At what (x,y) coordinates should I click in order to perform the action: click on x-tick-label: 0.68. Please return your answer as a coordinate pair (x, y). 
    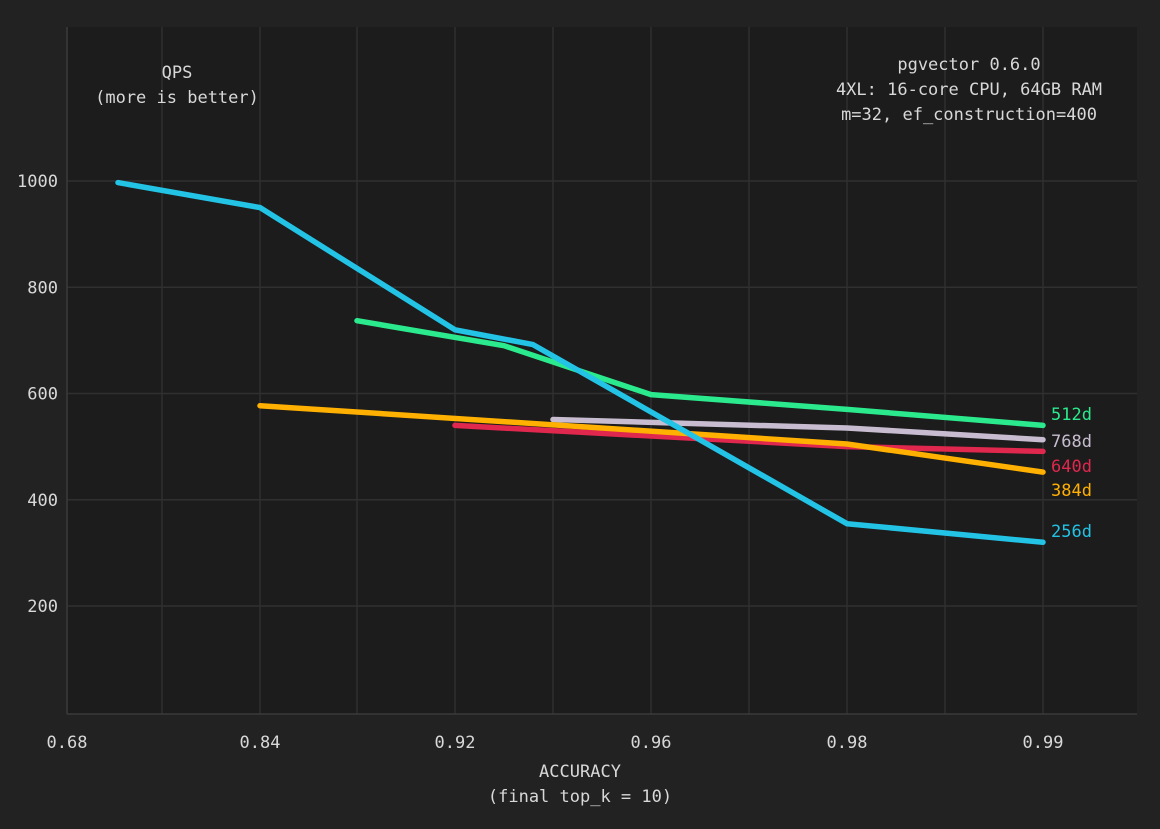
    Looking at the image, I should click on (67, 743).